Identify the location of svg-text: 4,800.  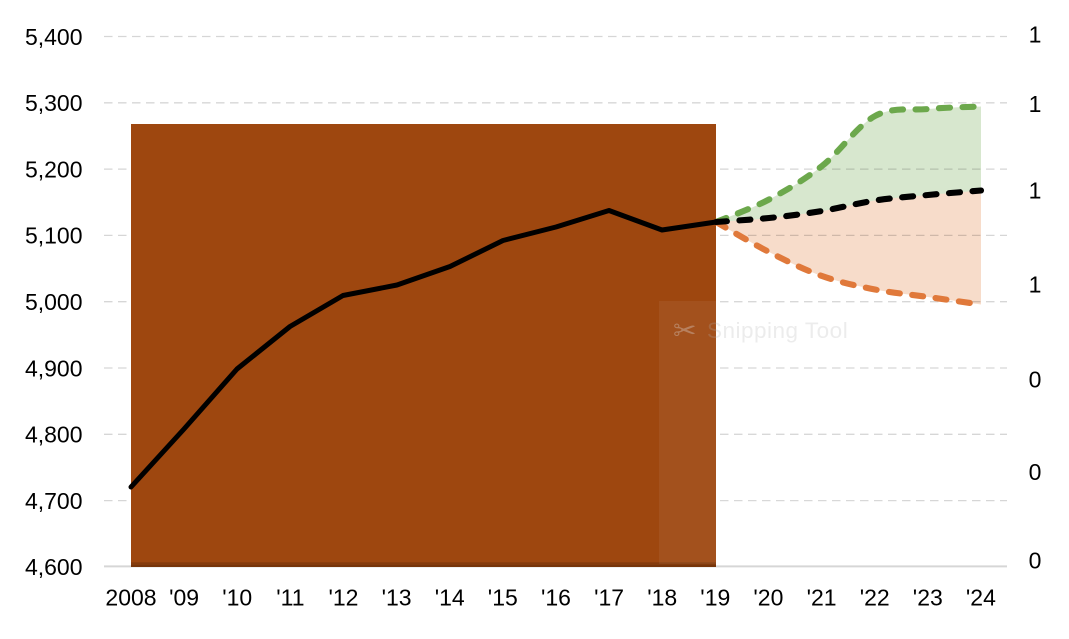
(54, 435).